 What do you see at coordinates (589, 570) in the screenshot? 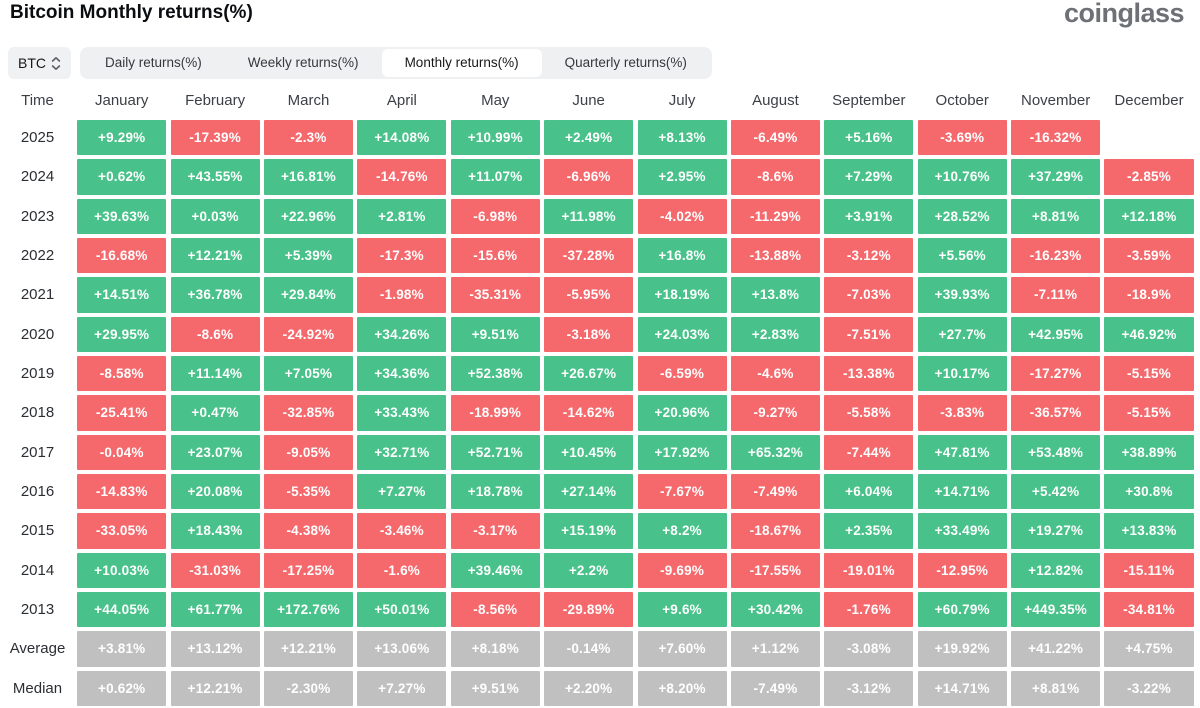
I see `return-cell: +2.2%` at bounding box center [589, 570].